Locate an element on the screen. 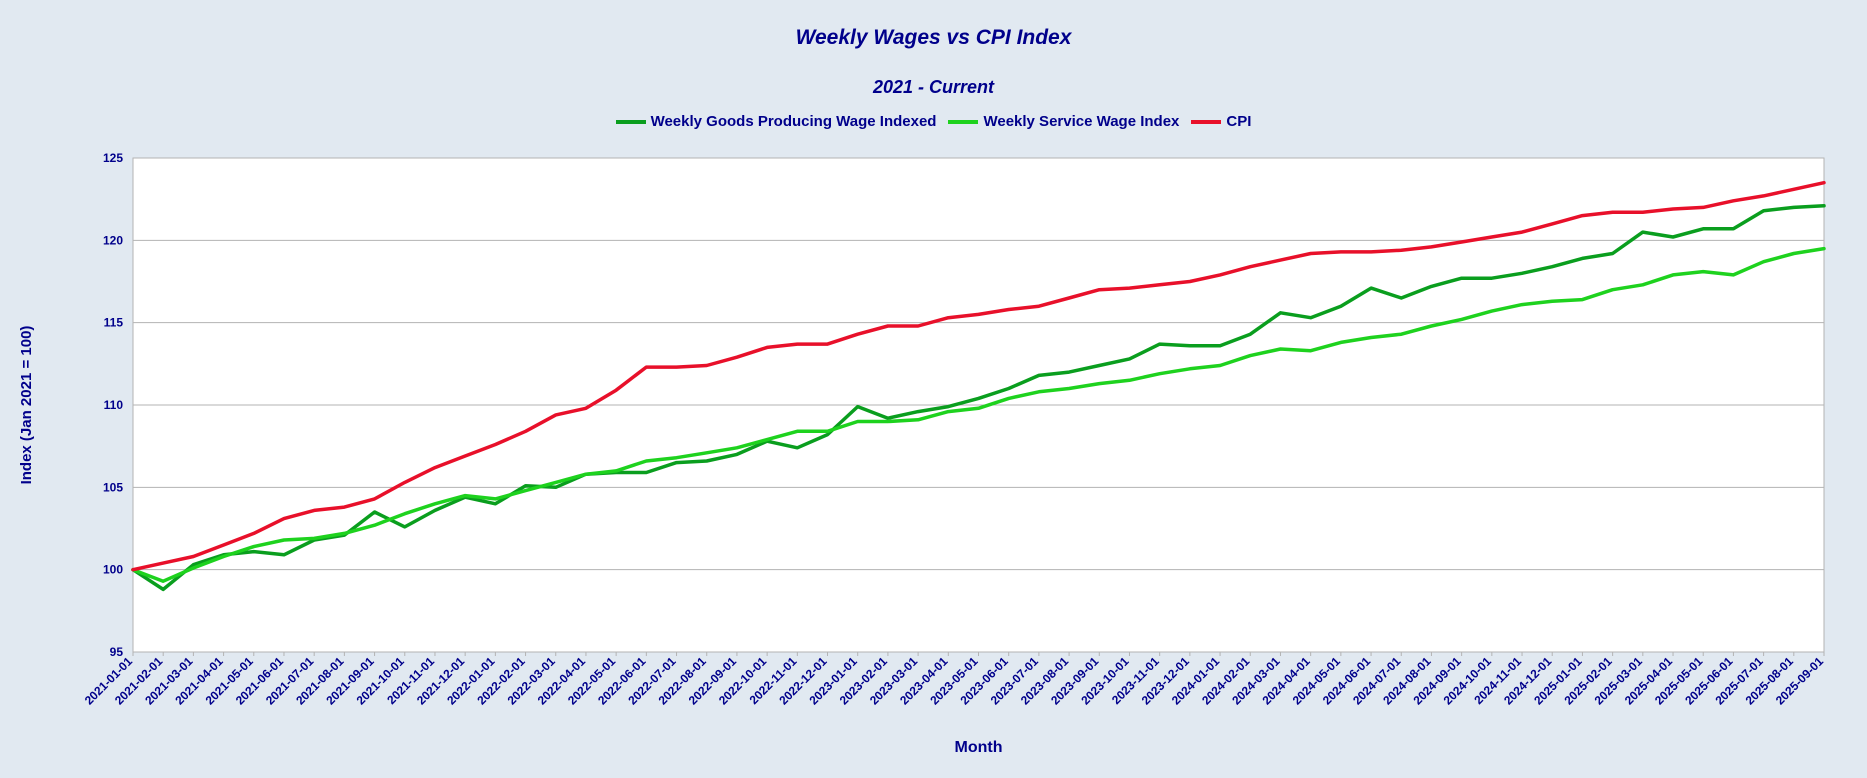  legend-label-goods-wage: Weekly Goods Producing Wage Indexed is located at coordinates (793, 121).